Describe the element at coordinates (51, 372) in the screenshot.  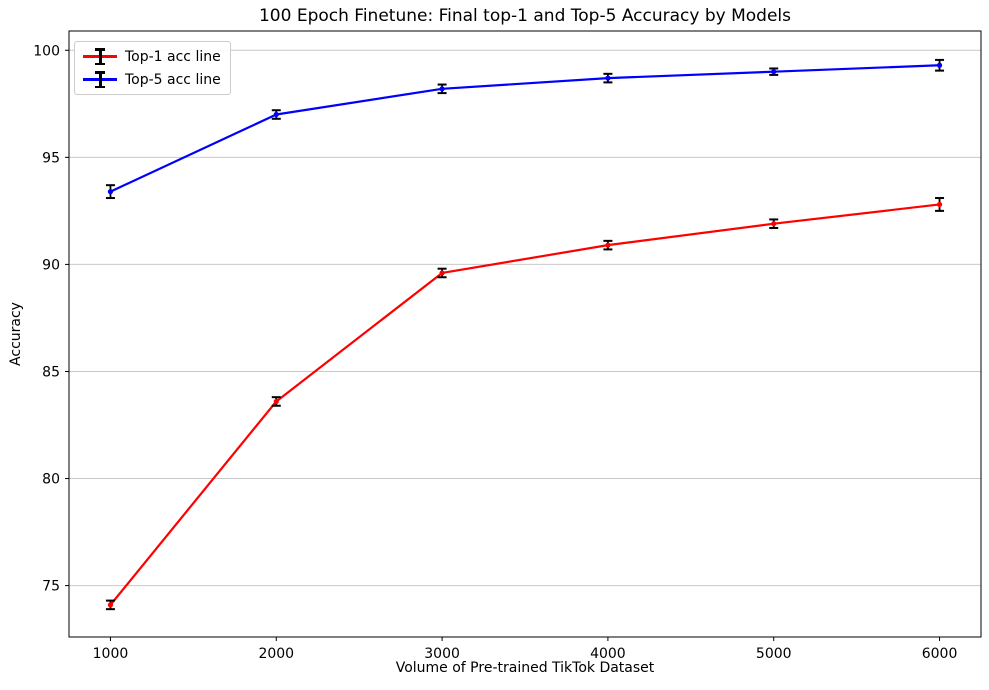
I see `y-tick-label: 85` at that location.